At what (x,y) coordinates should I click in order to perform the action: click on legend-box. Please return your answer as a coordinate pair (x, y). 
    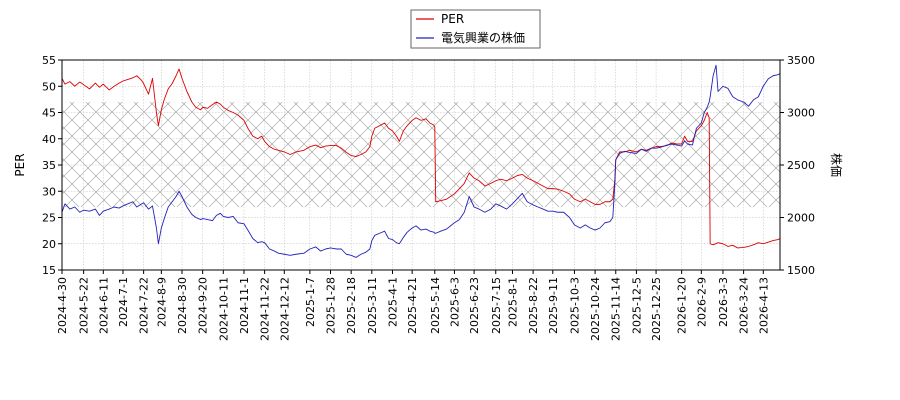
    Looking at the image, I should click on (475, 29).